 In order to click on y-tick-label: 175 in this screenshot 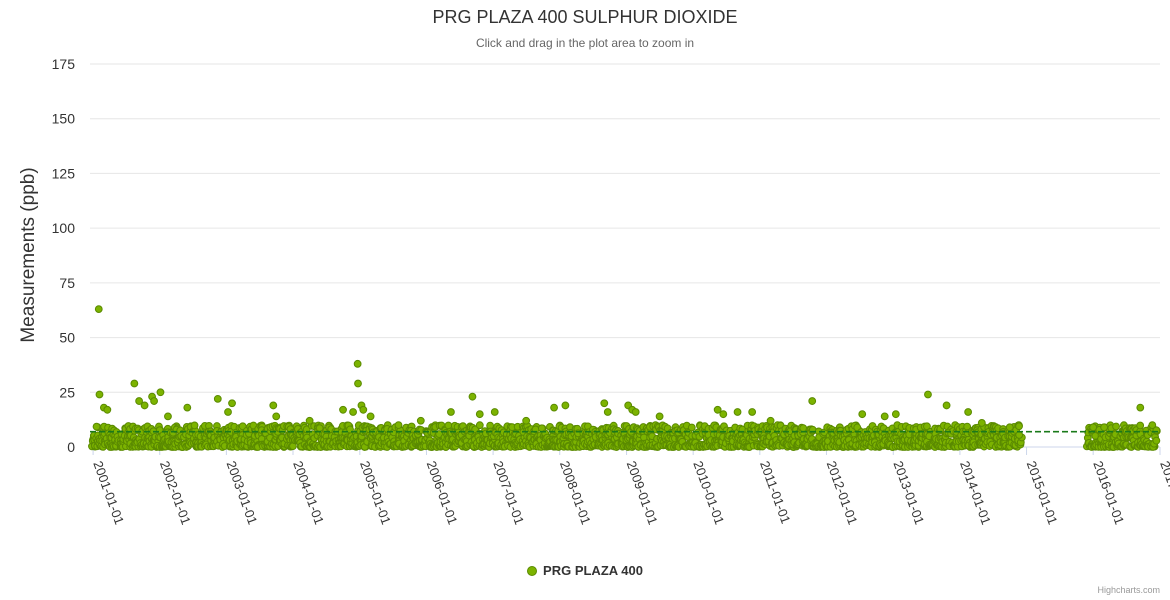, I will do `click(64, 64)`.